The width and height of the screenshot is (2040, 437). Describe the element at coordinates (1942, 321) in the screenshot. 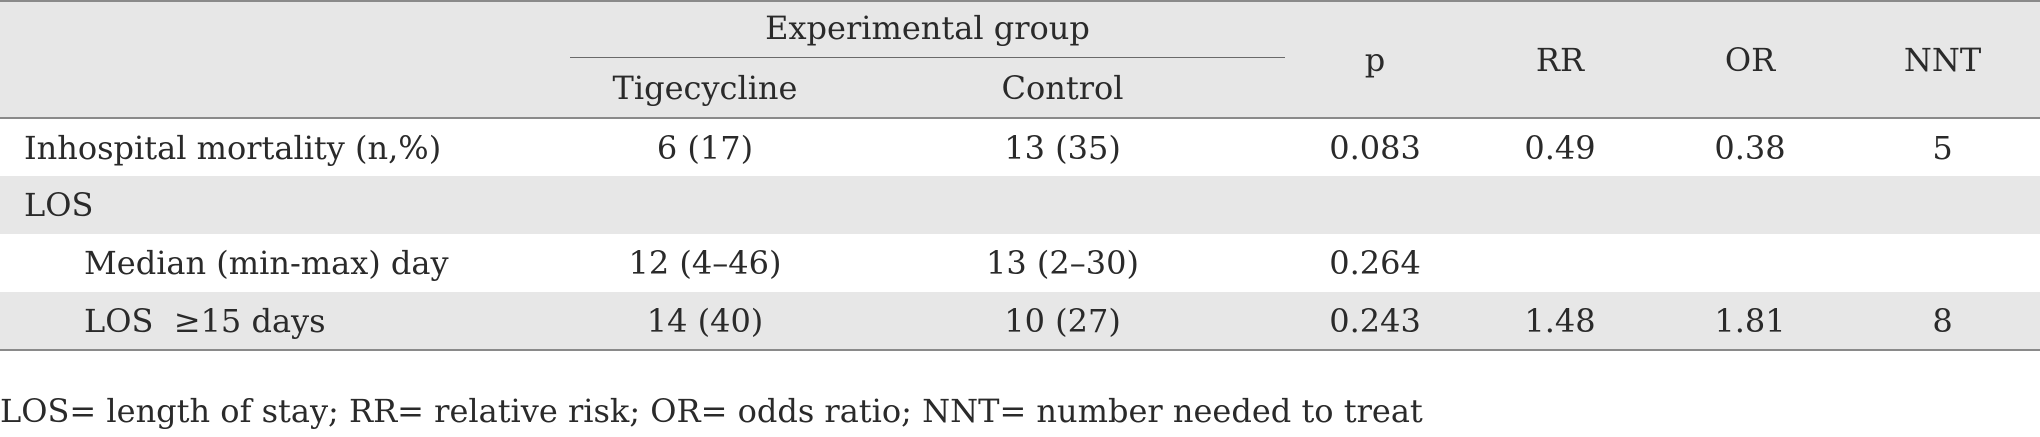

I see `cell-nnt: 8` at that location.